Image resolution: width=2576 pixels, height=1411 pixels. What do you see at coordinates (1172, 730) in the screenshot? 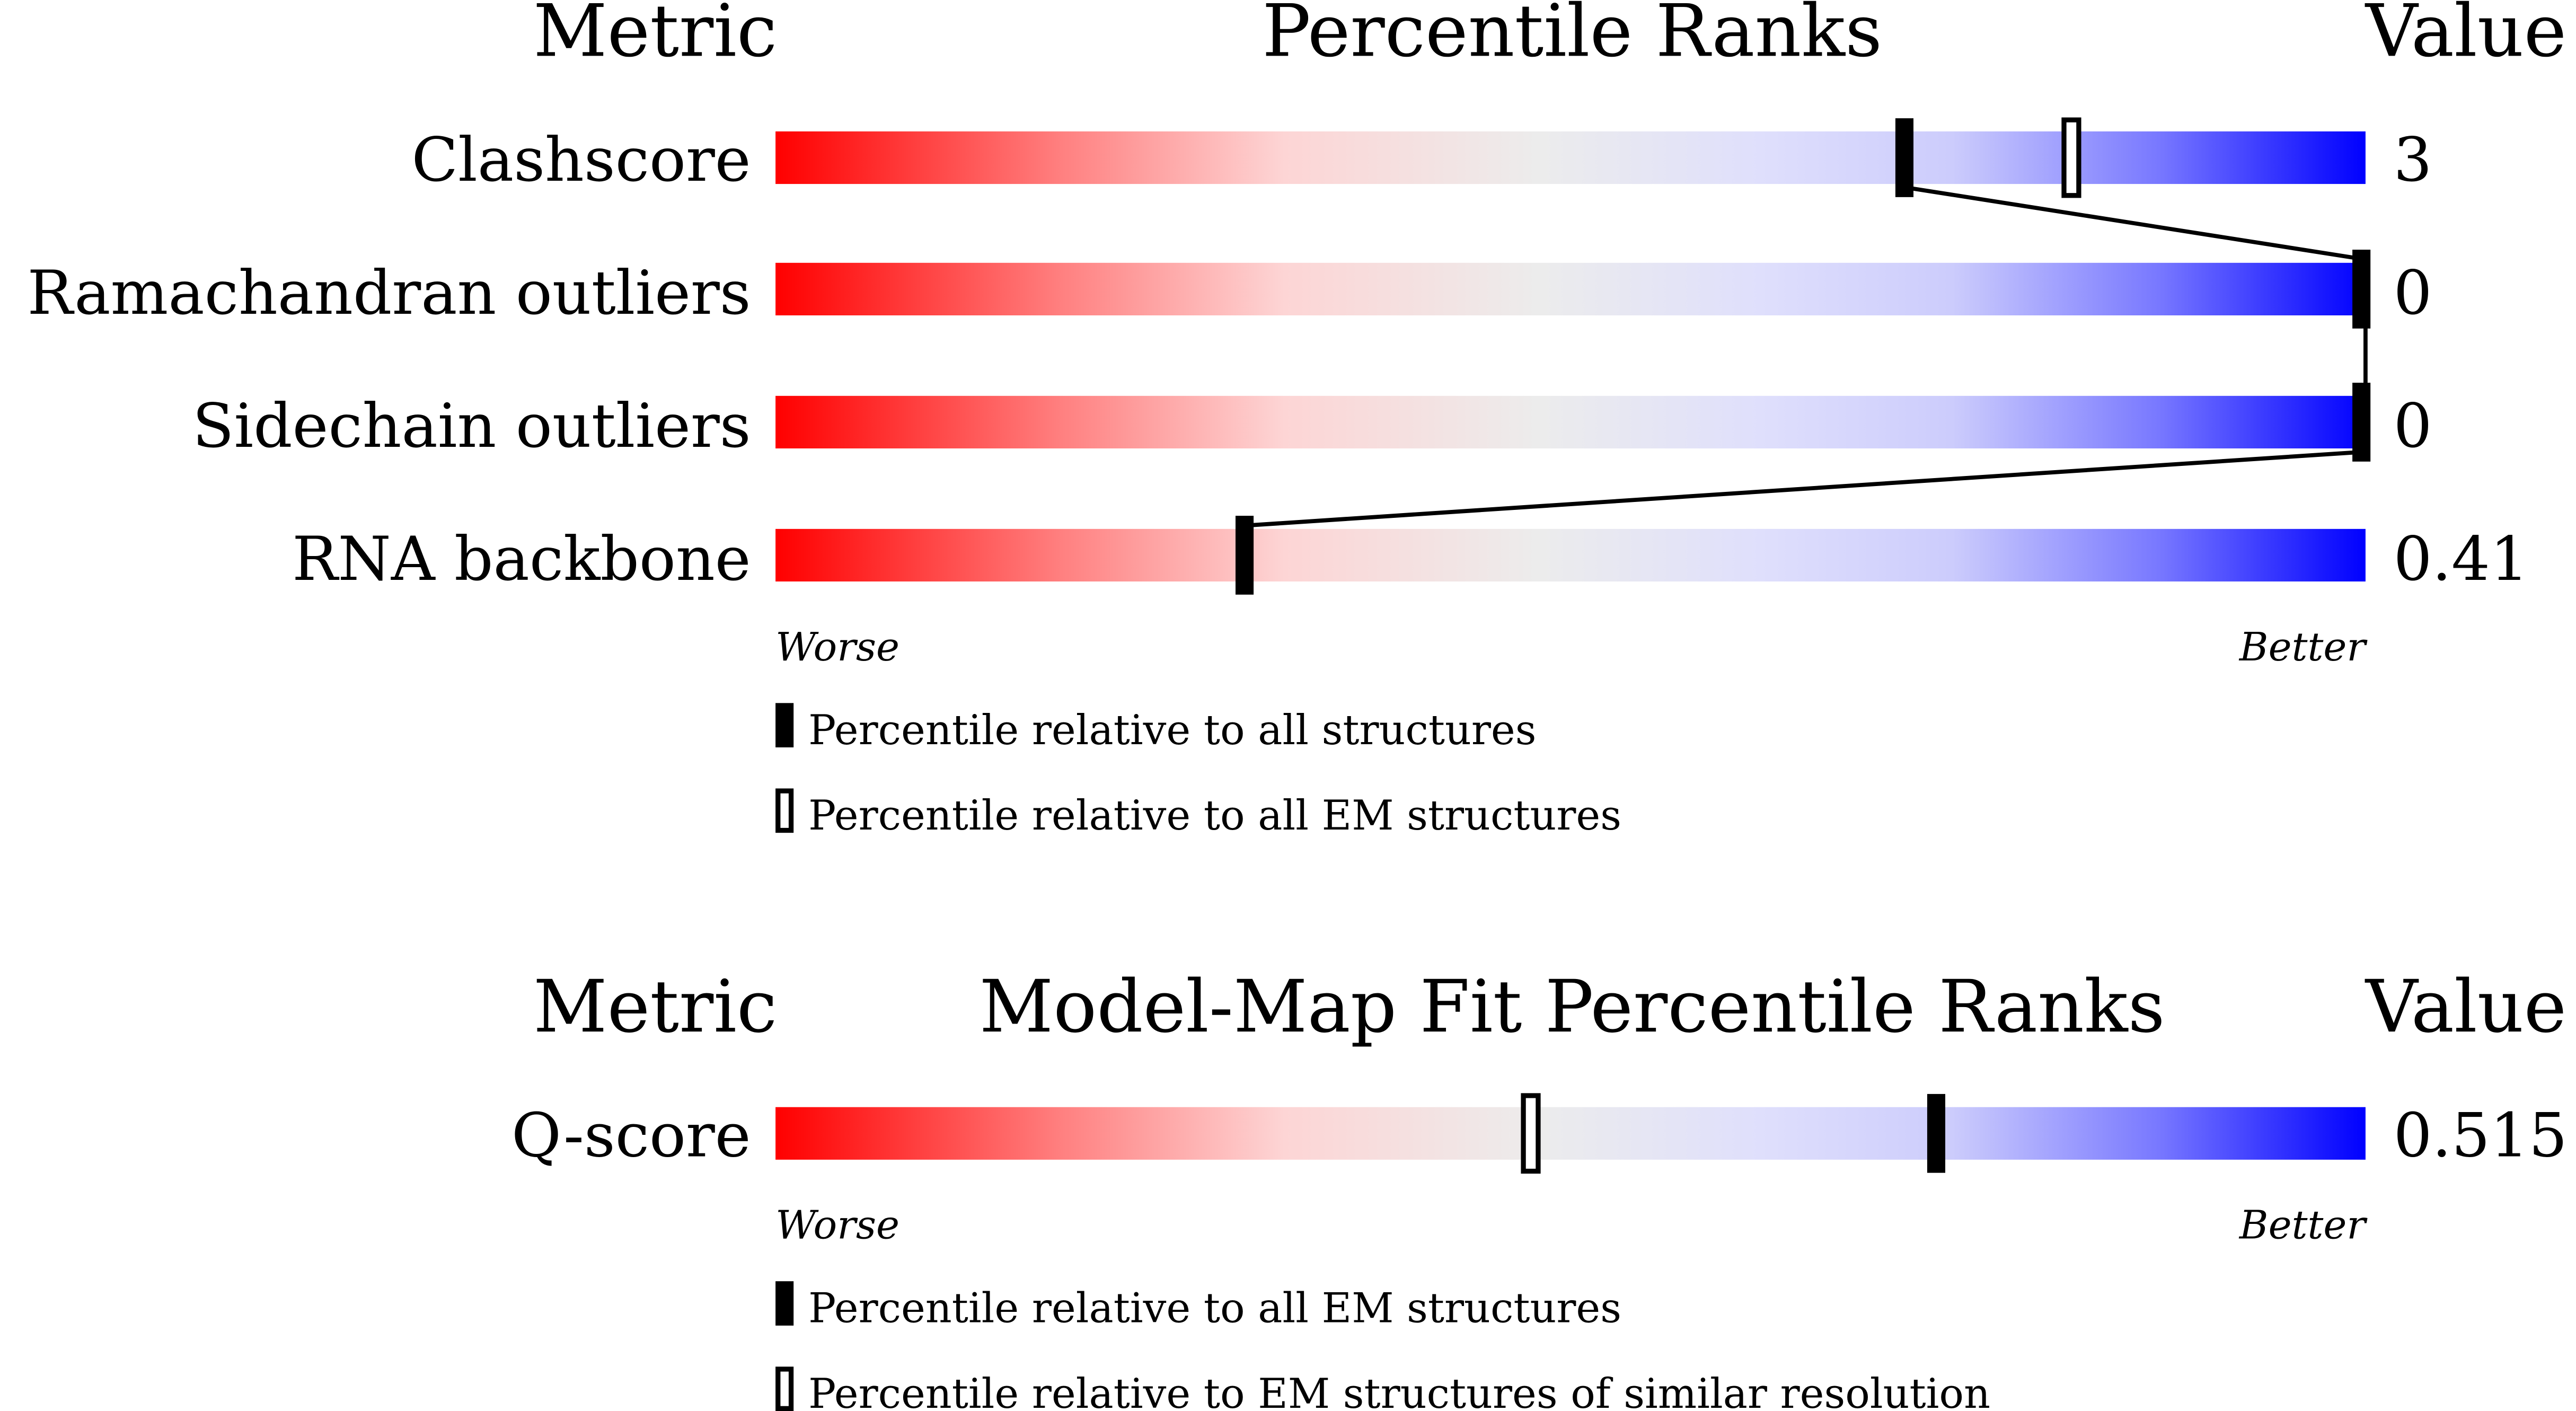
I see `legend-label: Percentile relative to all structures` at bounding box center [1172, 730].